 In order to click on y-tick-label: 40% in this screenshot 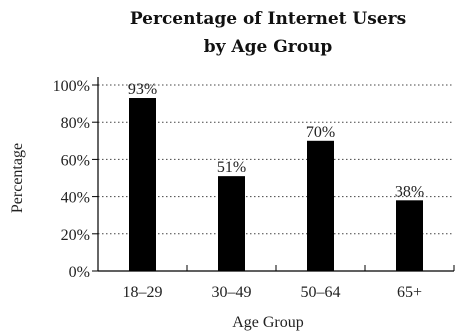, I will do `click(75, 198)`.